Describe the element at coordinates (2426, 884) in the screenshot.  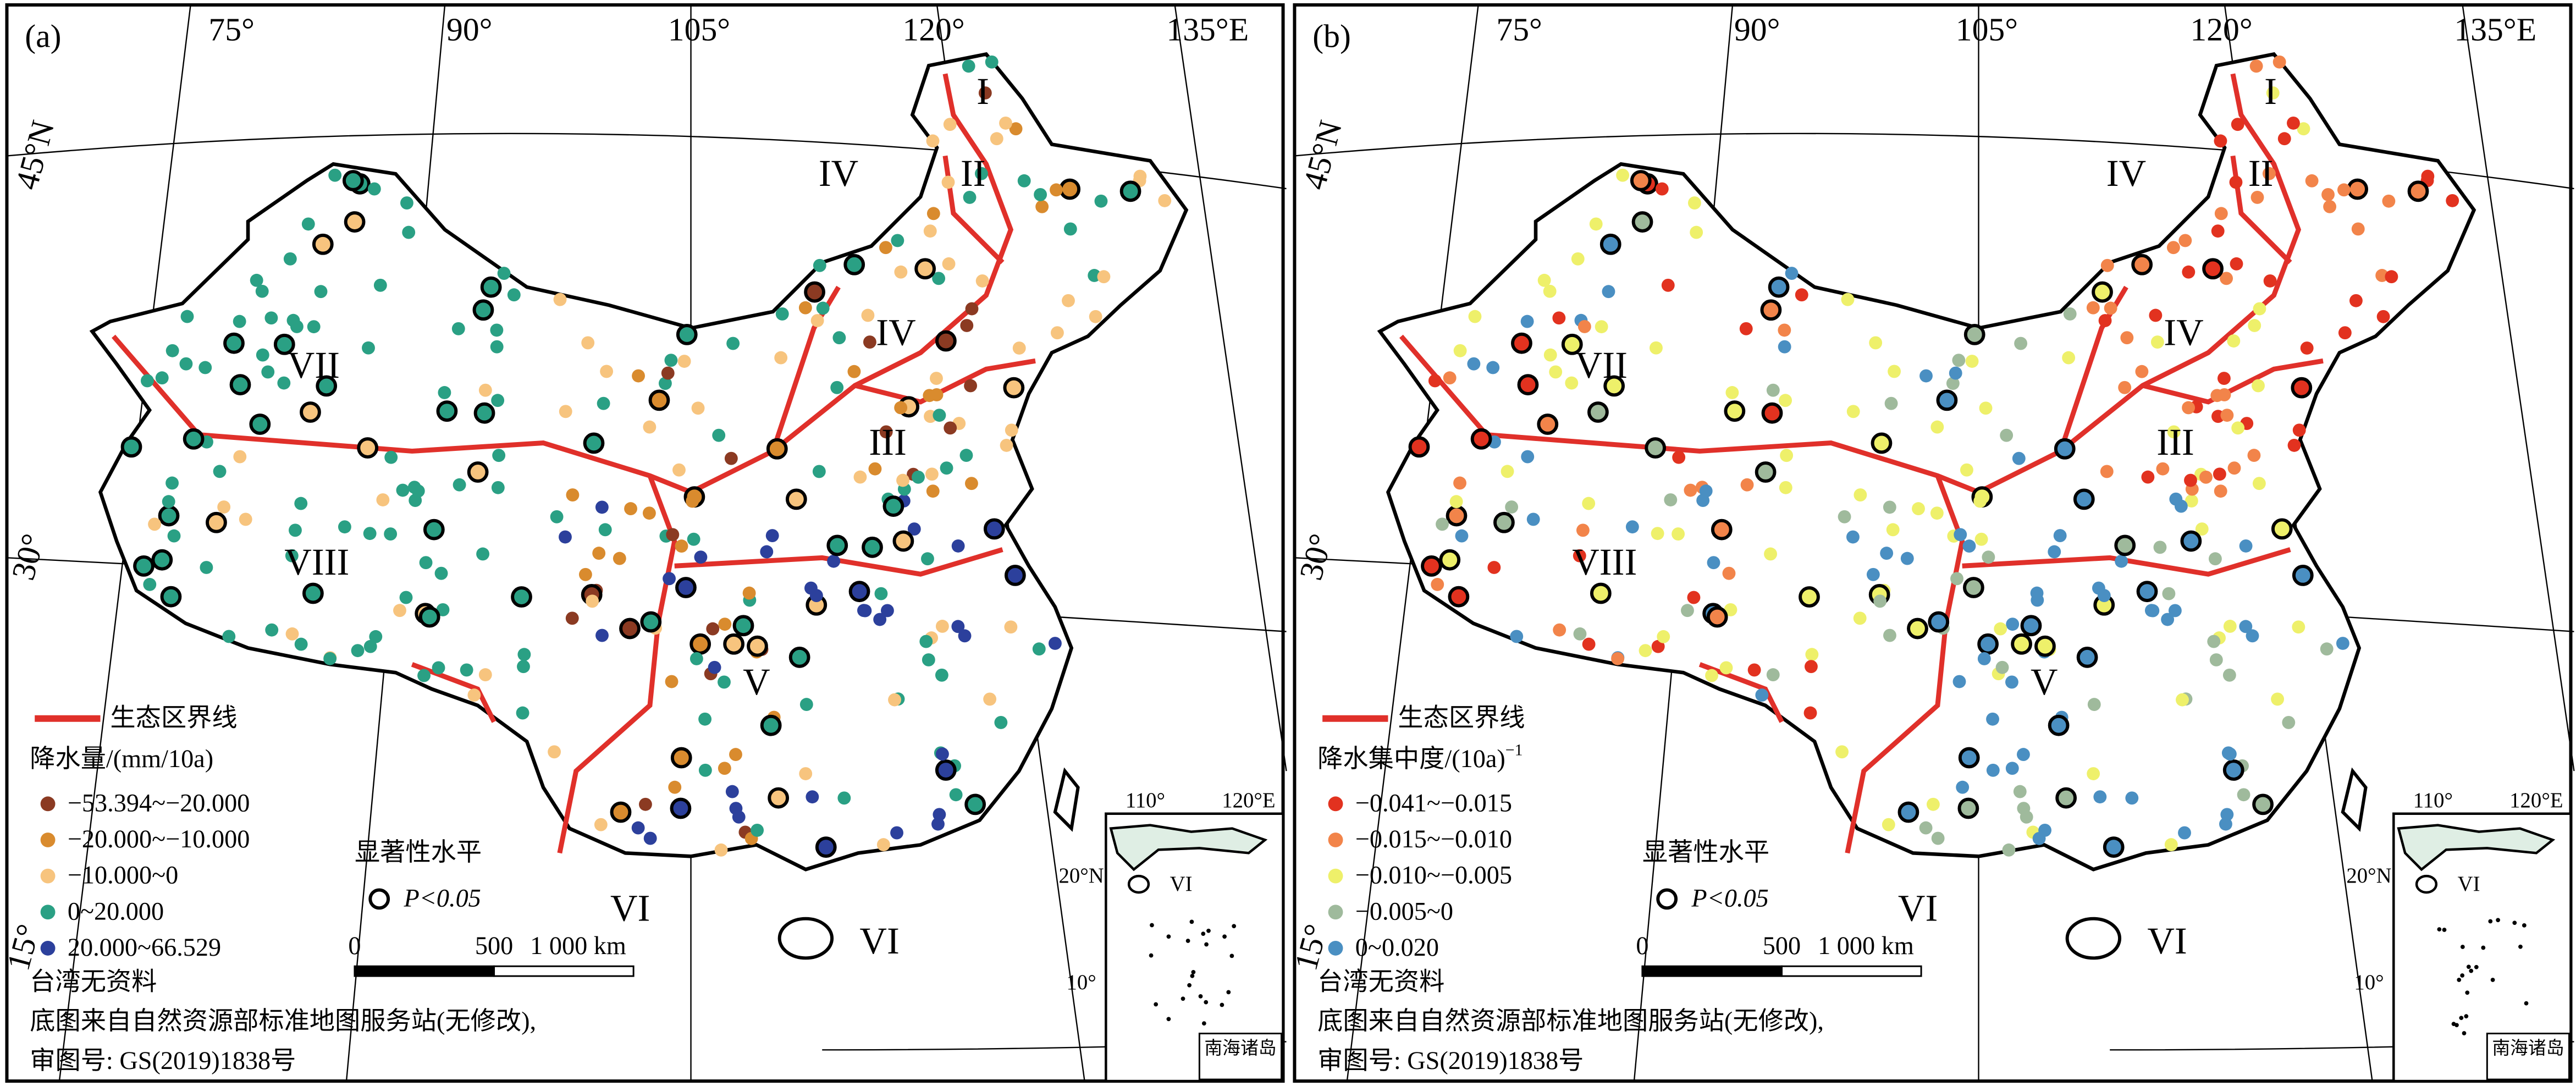
I see `inset-hainan` at that location.